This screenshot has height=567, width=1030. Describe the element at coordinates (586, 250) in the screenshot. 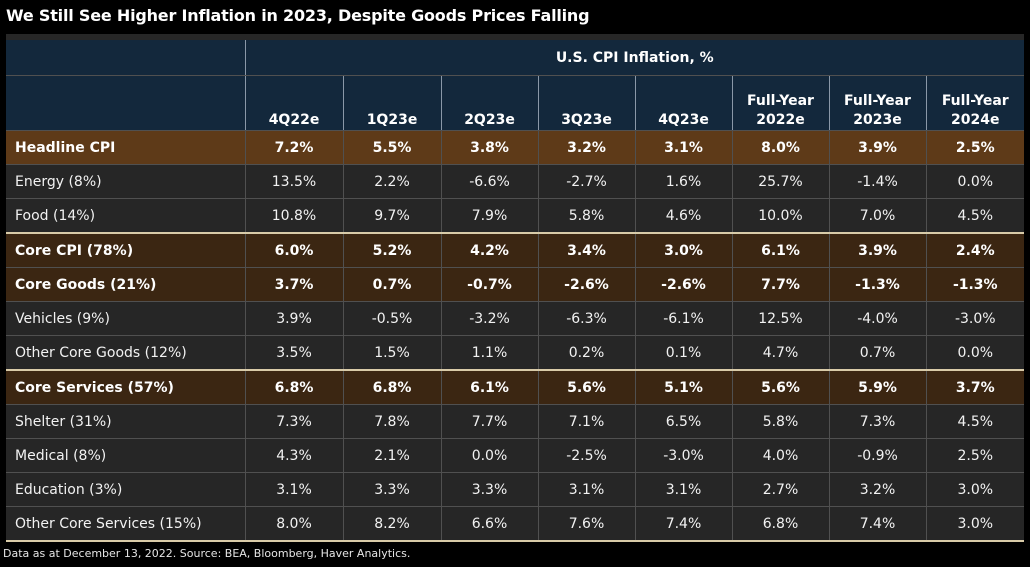

I see `table-cell: 3.4%` at that location.